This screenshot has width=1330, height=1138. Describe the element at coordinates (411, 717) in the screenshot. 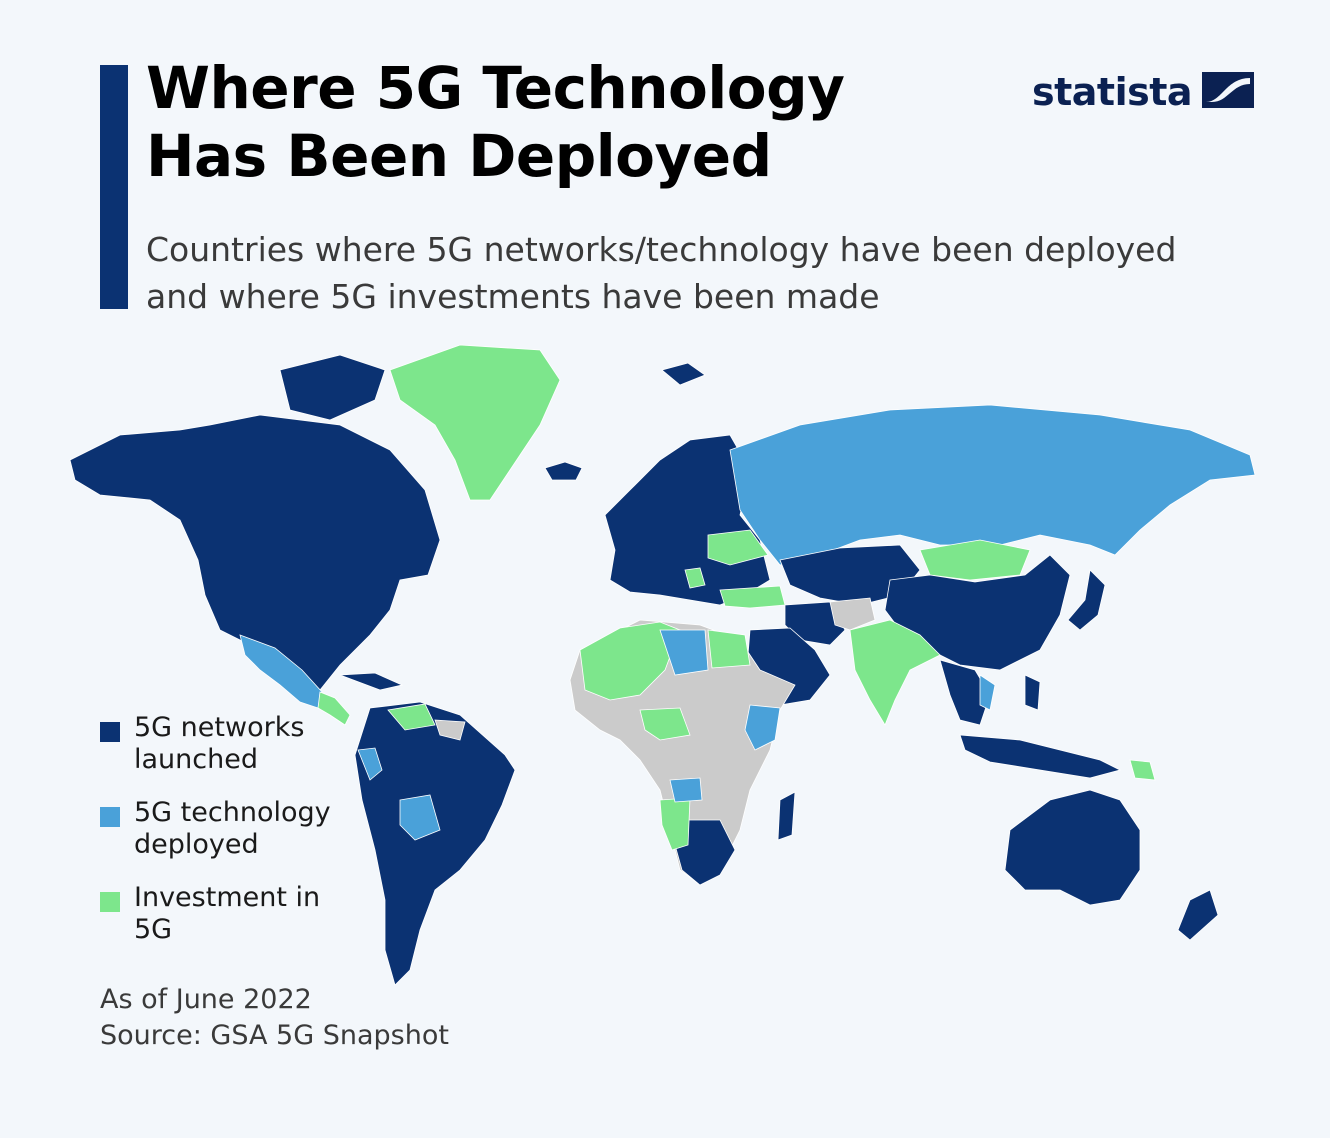

I see `region-venezuela` at that location.